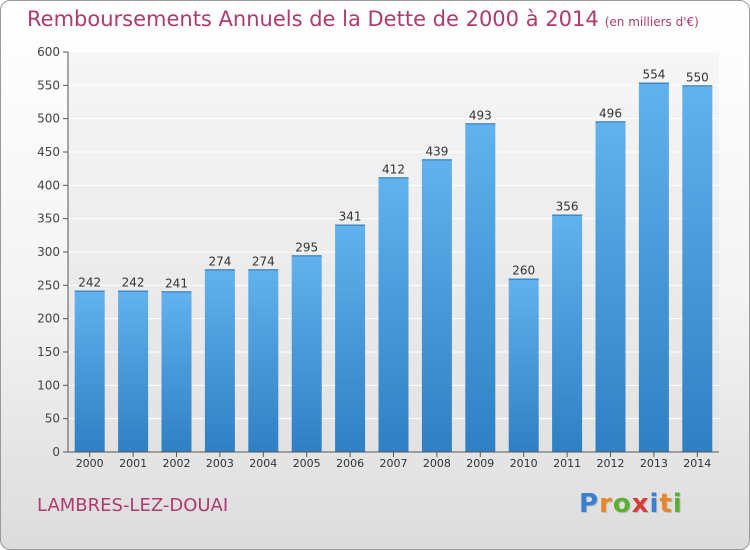  Describe the element at coordinates (133, 505) in the screenshot. I see `commune-name: LAMBRES-LEZ-DOUAI` at that location.